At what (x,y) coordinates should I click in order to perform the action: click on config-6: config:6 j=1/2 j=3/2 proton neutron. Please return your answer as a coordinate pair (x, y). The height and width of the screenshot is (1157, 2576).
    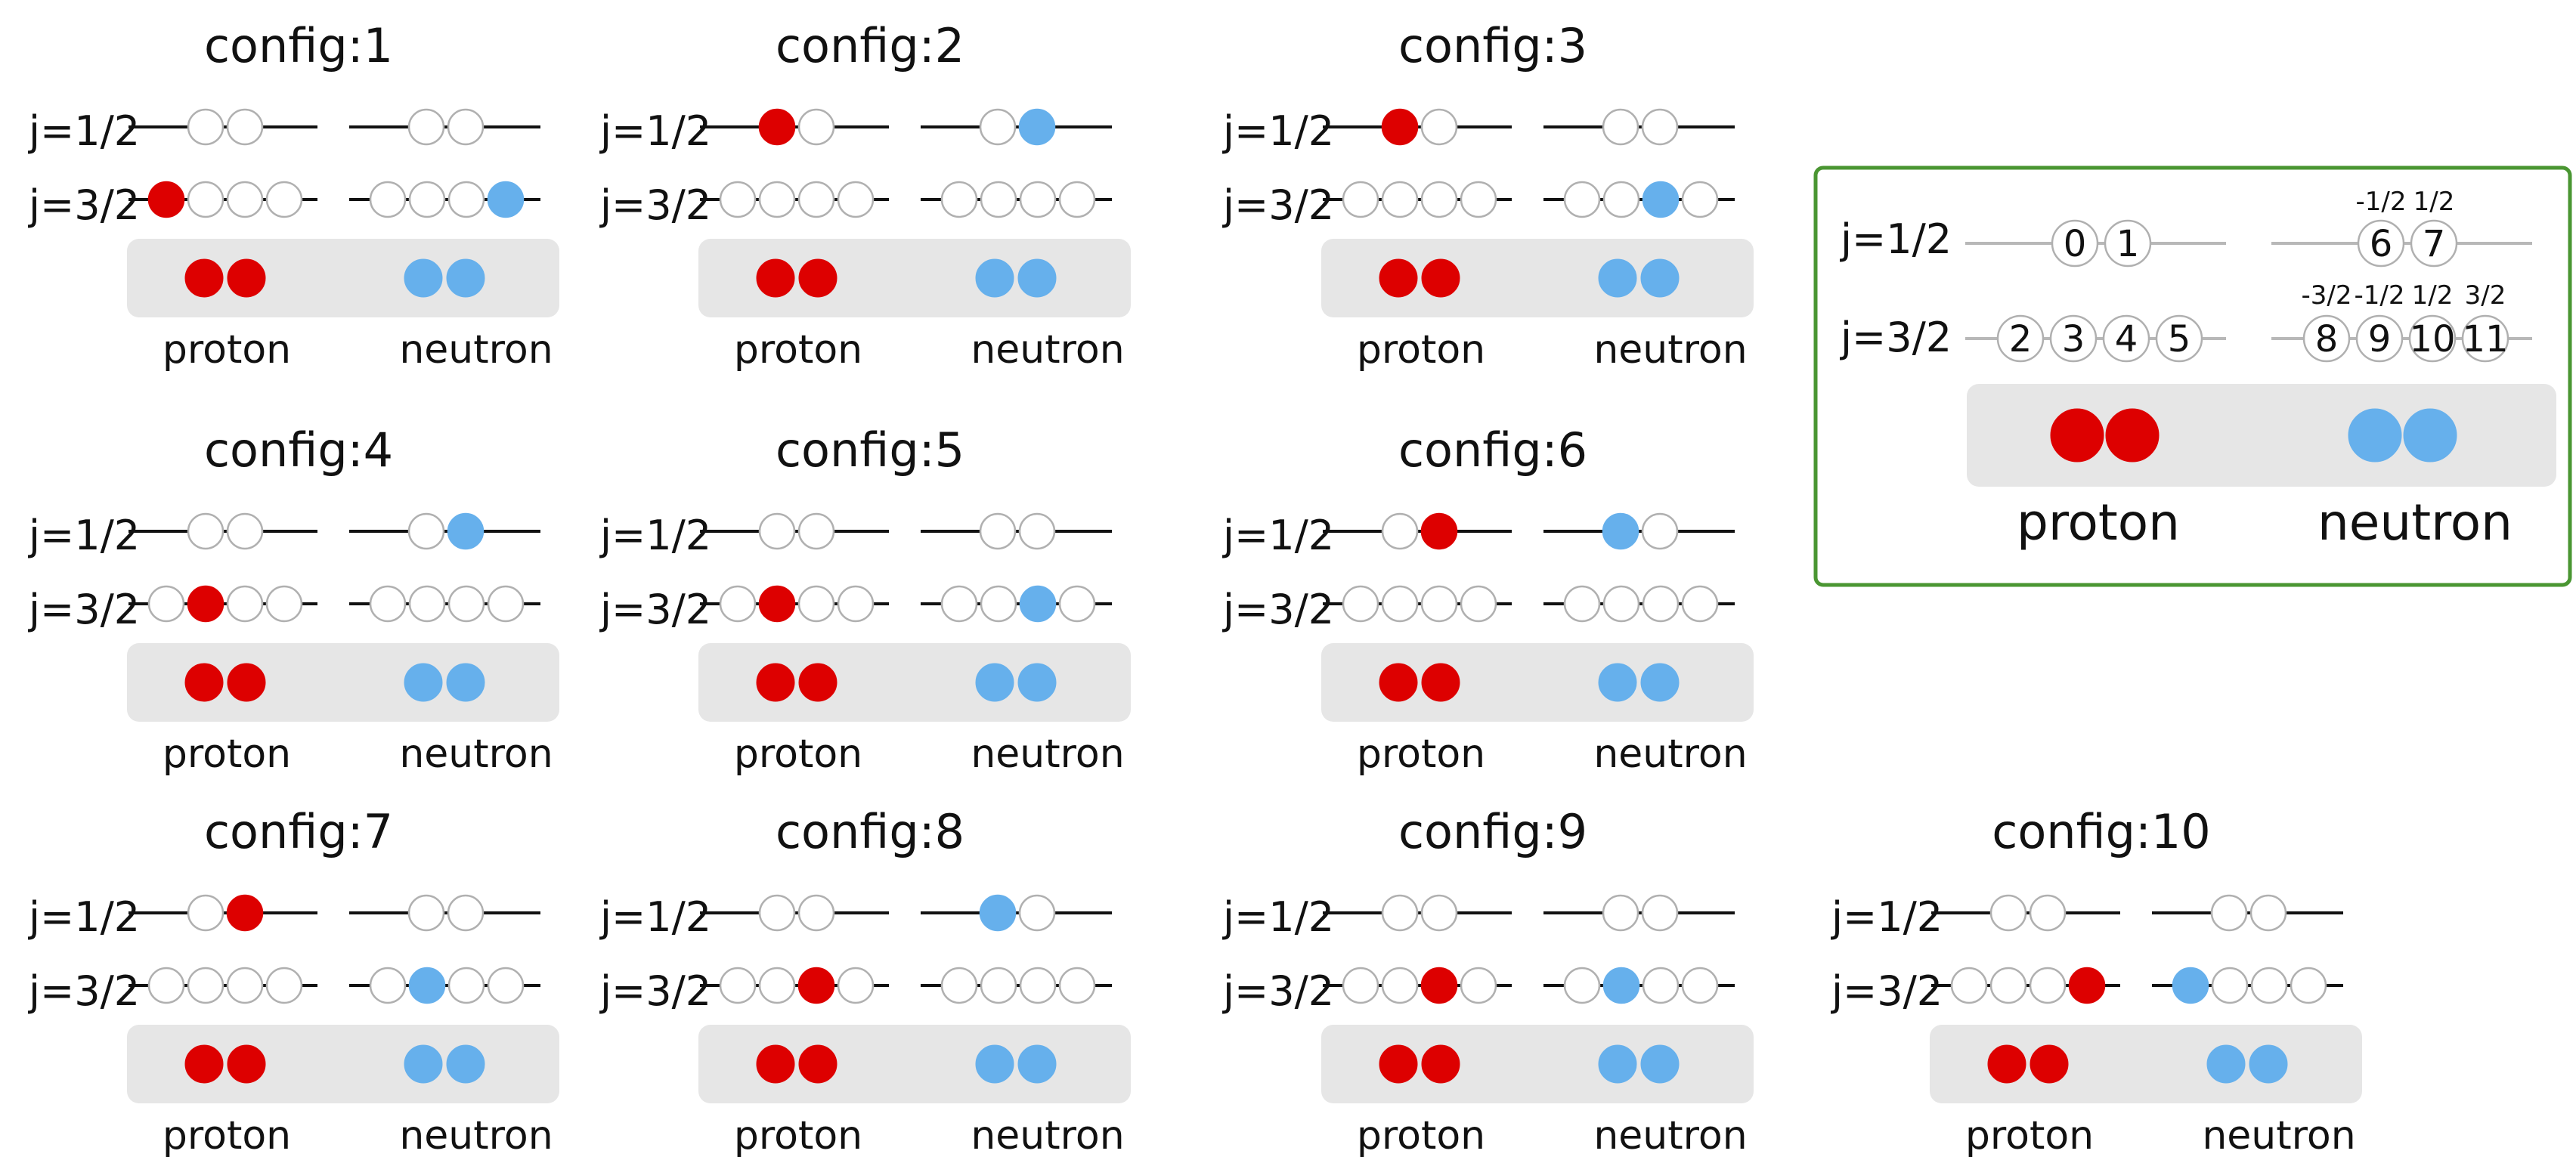
    Looking at the image, I should click on (1488, 599).